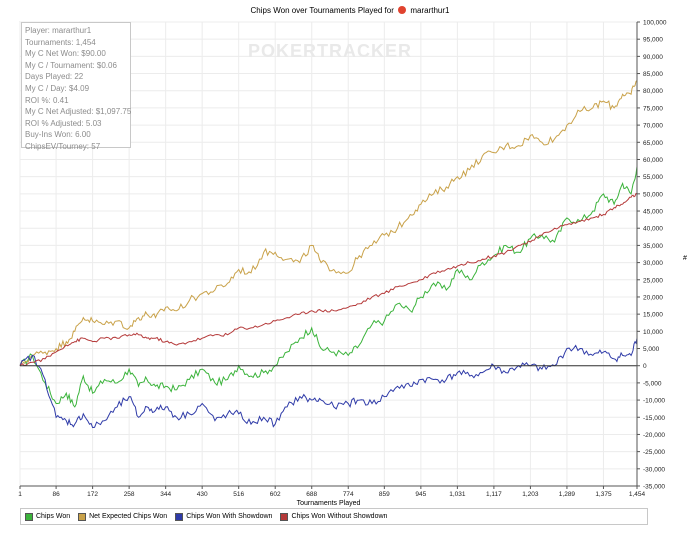 The width and height of the screenshot is (700, 536). What do you see at coordinates (275, 494) in the screenshot?
I see `x-tick-label: 602` at bounding box center [275, 494].